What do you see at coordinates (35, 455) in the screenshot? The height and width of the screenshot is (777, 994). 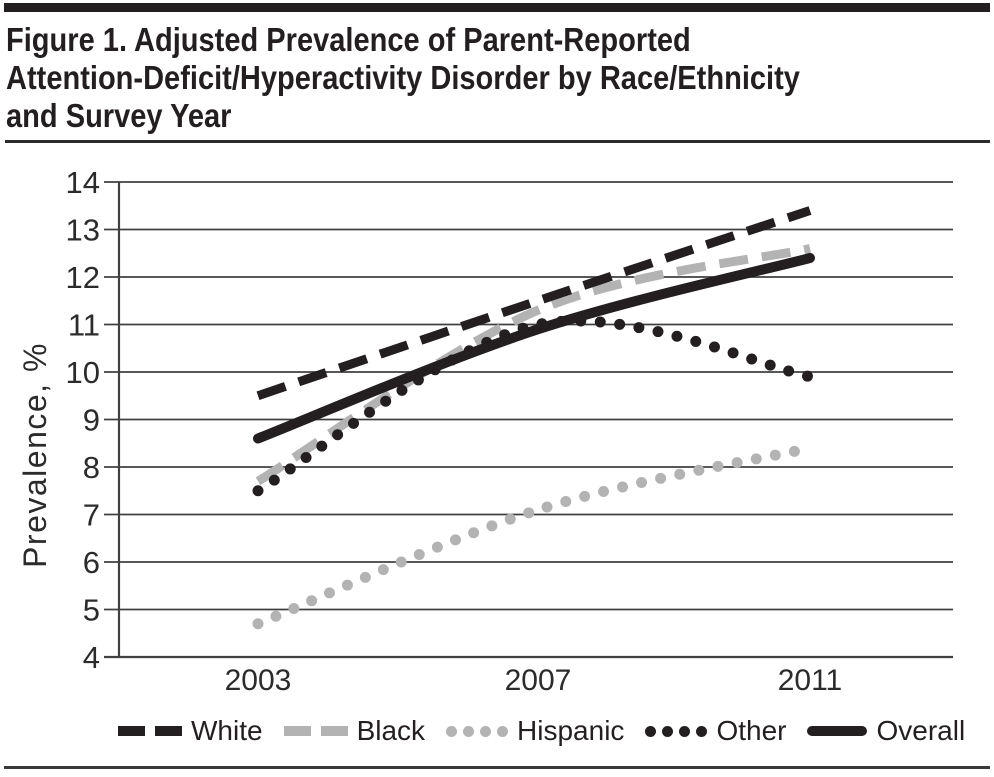 I see `y-axis-title: Prevalence, %` at bounding box center [35, 455].